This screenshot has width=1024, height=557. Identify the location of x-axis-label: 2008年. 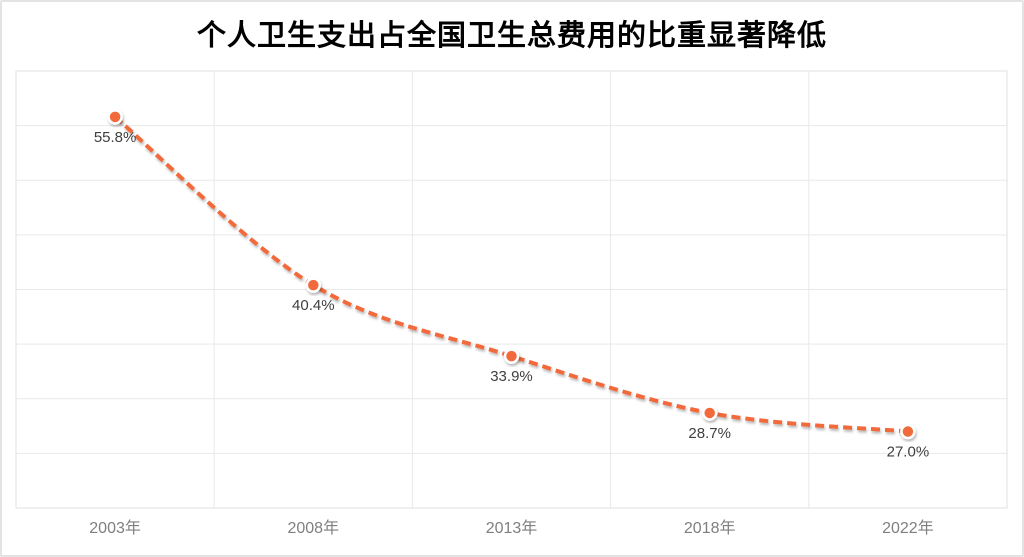
(313, 528).